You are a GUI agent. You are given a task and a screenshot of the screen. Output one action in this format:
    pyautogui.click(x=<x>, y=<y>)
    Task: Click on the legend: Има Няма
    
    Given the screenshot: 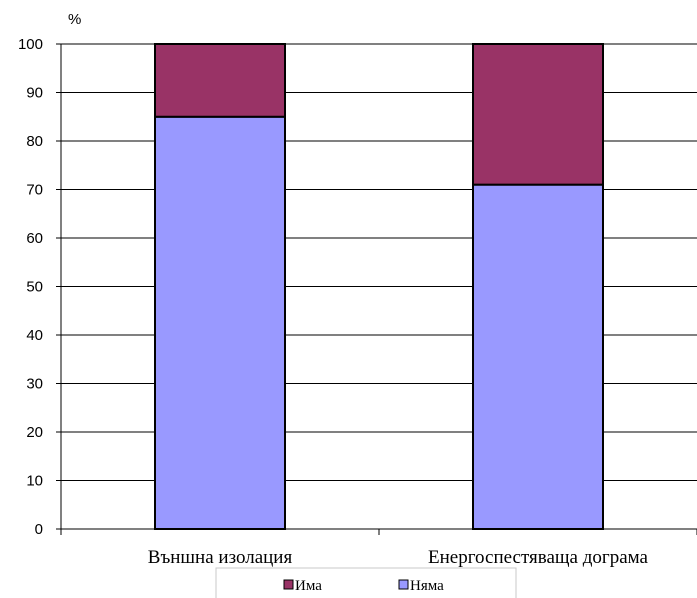 What is the action you would take?
    pyautogui.click(x=366, y=582)
    